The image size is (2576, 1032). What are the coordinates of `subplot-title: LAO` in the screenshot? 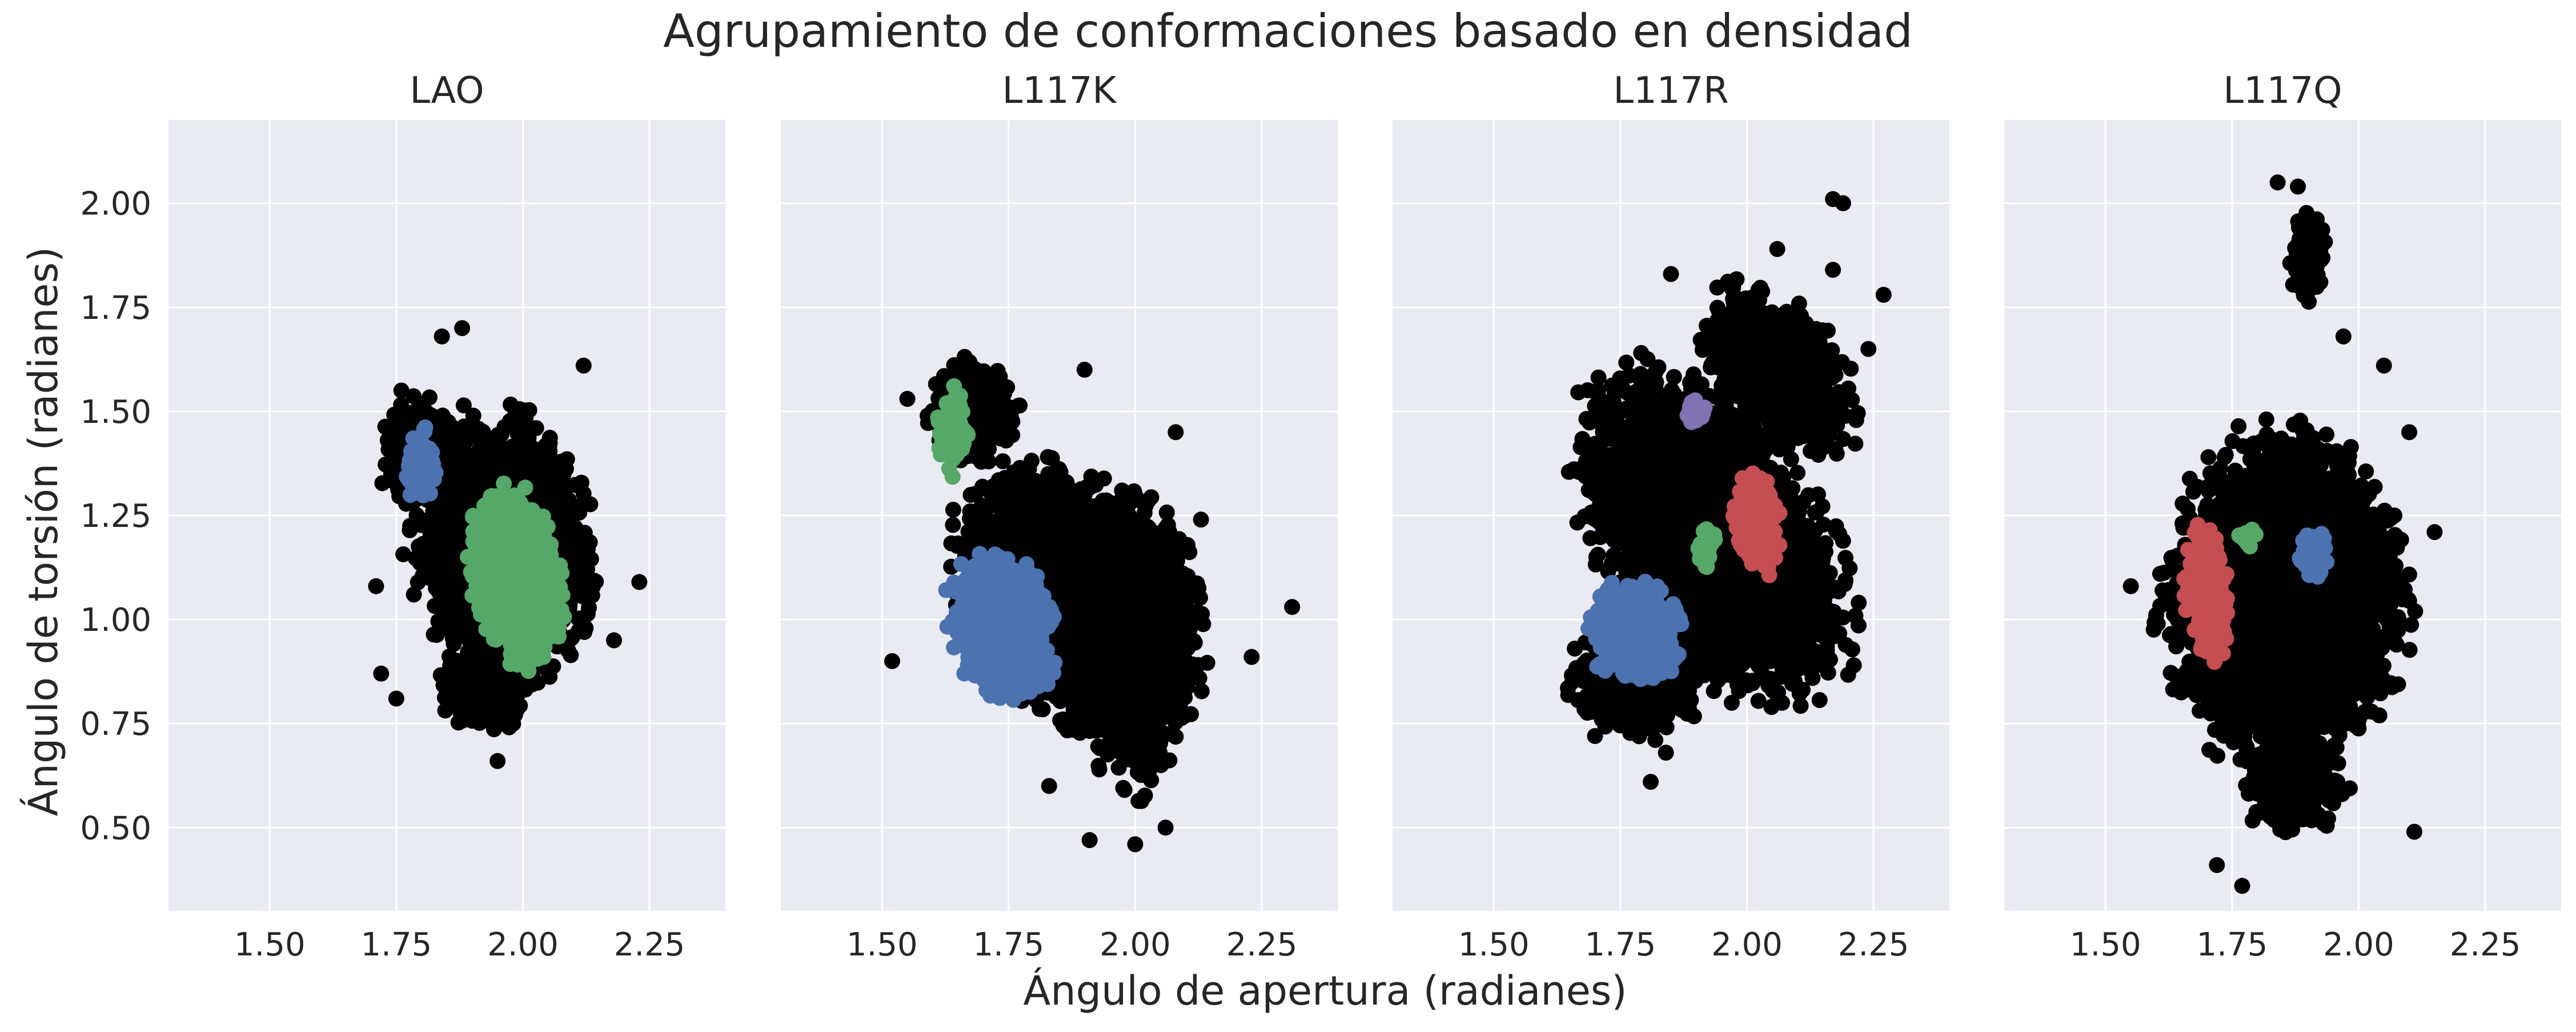 It's located at (447, 91).